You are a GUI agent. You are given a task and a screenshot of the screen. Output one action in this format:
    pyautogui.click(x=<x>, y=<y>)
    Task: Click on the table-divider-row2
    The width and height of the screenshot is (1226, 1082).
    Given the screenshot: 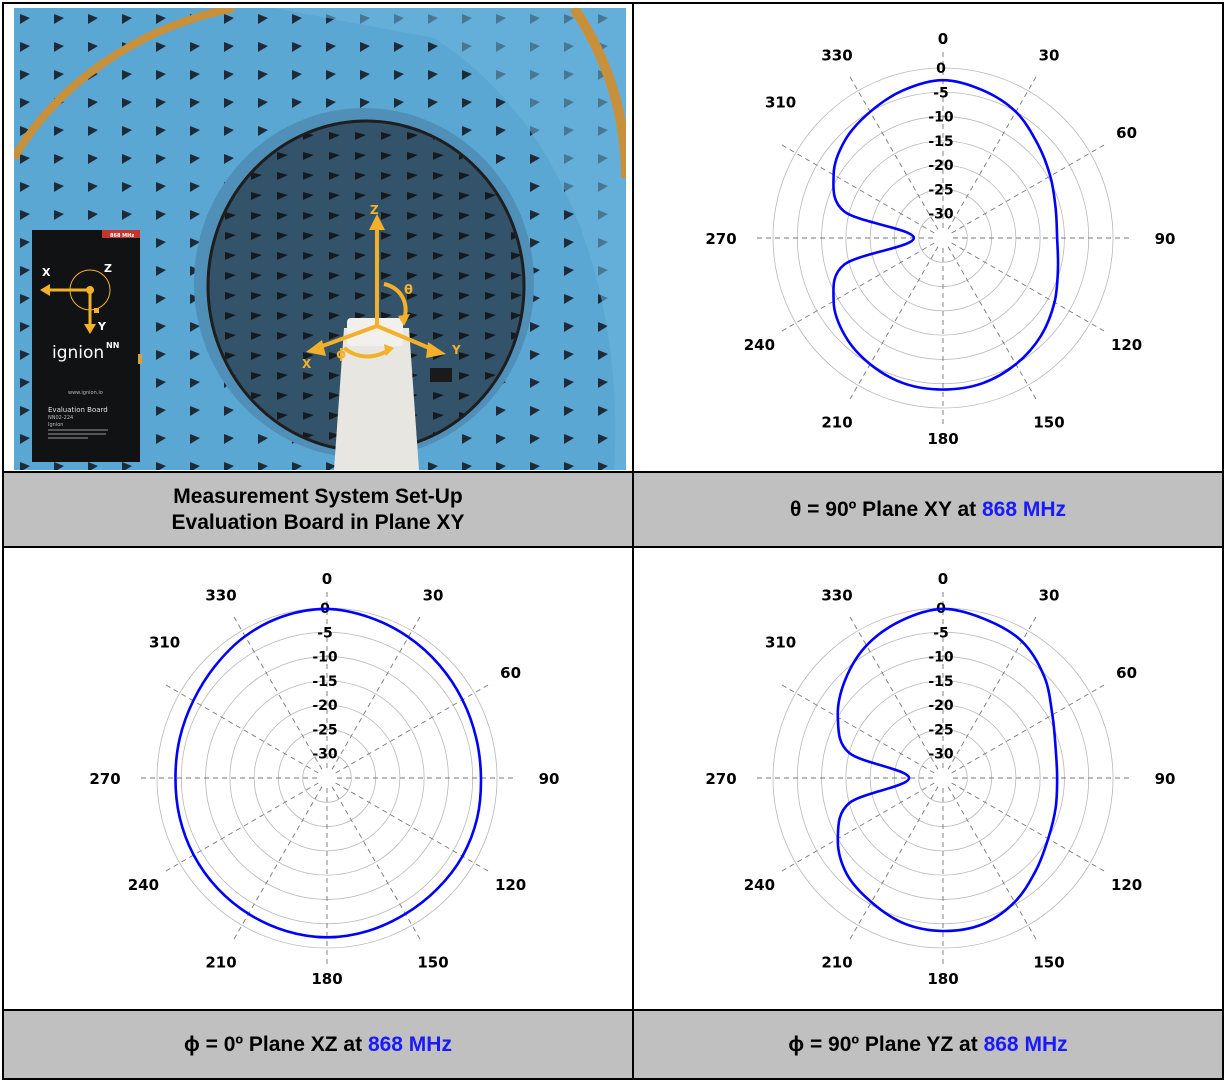 What is the action you would take?
    pyautogui.click(x=613, y=547)
    